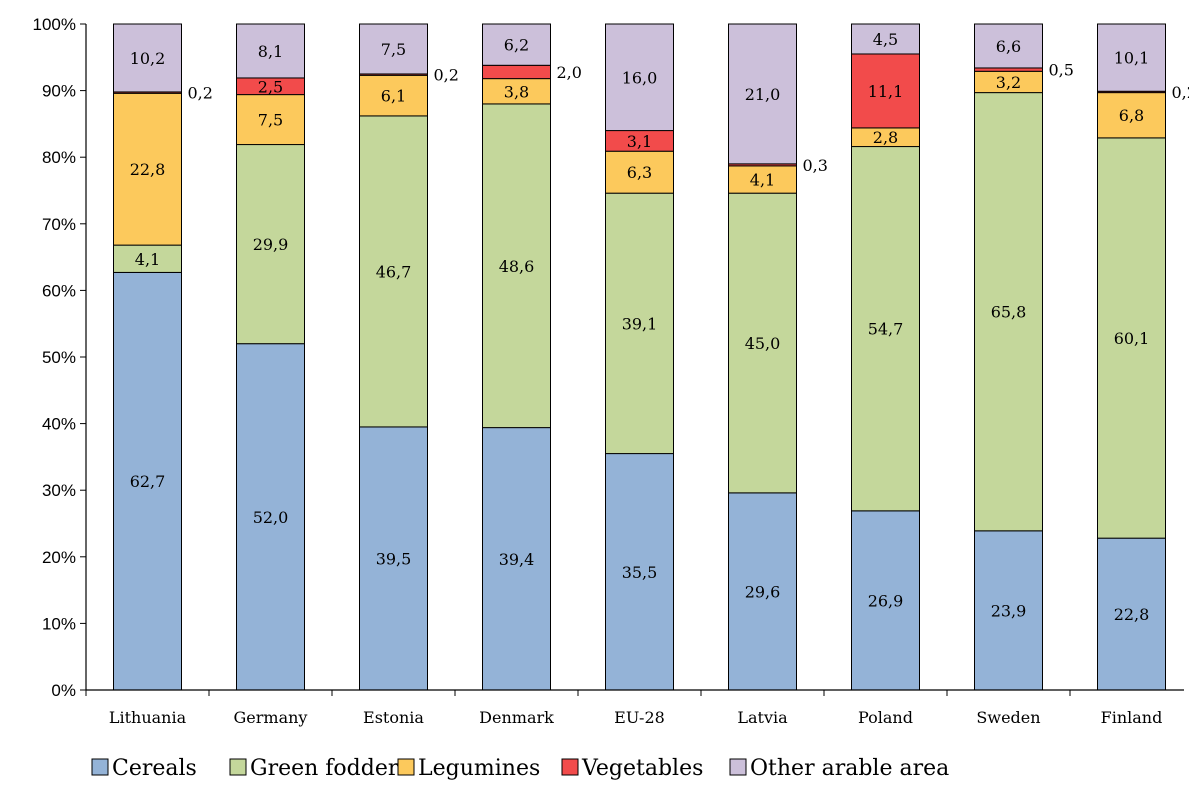 This screenshot has width=1189, height=792. What do you see at coordinates (59, 357) in the screenshot?
I see `y-tick-label: 50%` at bounding box center [59, 357].